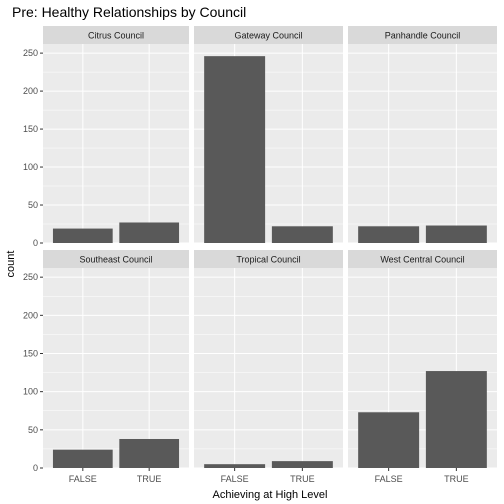  I want to click on facet-strip-label: Gateway Council, so click(268, 36).